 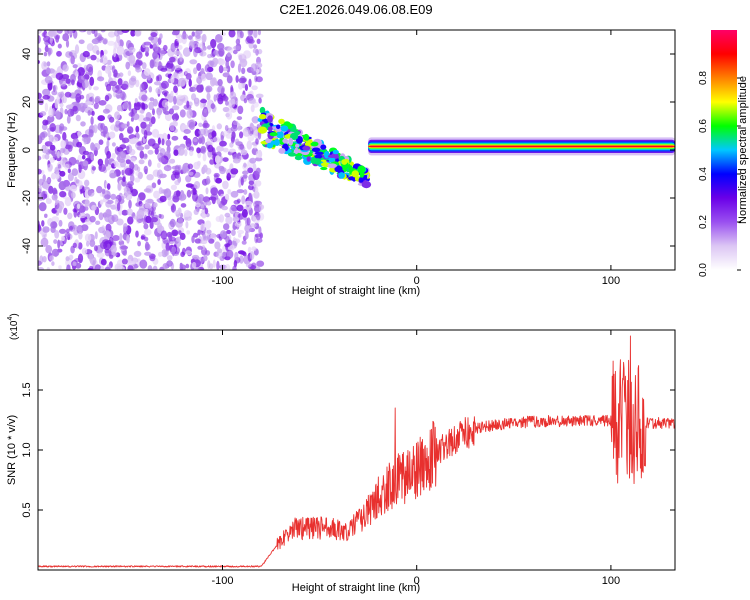 What do you see at coordinates (14, 330) in the screenshot?
I see `snr-y-multiplier-base: (x10` at bounding box center [14, 330].